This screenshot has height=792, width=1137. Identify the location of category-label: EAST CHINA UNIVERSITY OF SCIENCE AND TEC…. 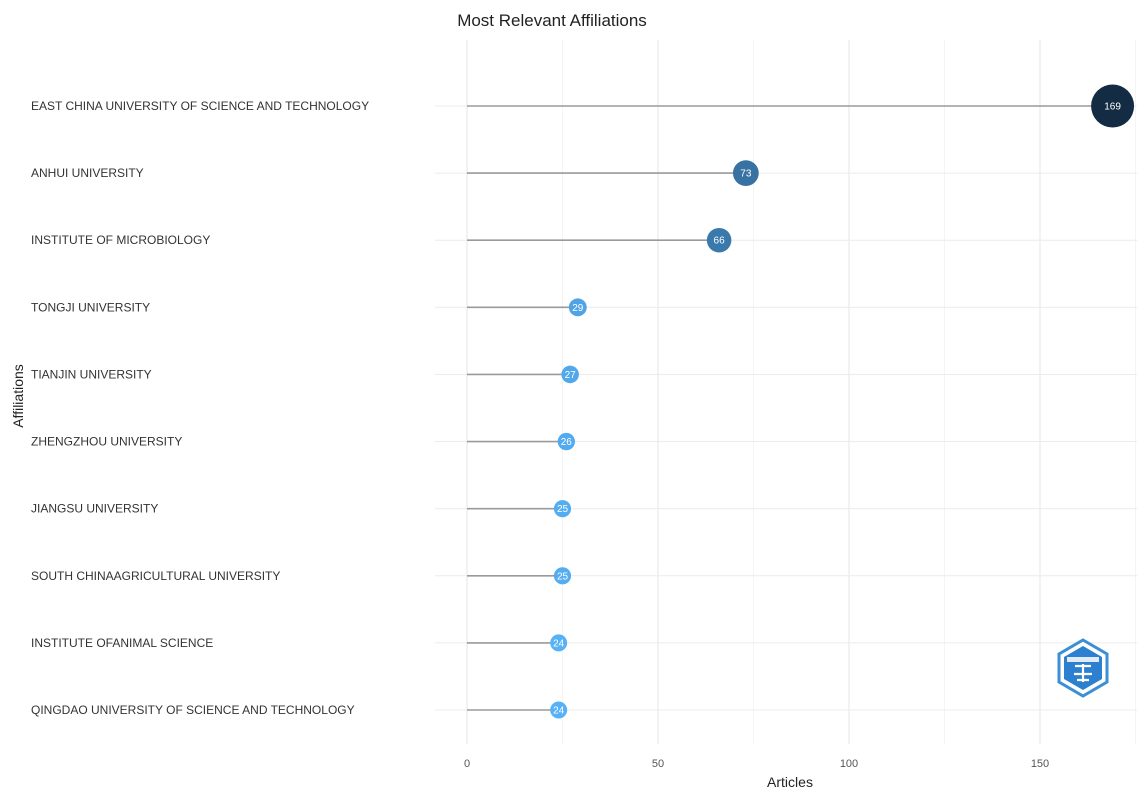
(200, 106).